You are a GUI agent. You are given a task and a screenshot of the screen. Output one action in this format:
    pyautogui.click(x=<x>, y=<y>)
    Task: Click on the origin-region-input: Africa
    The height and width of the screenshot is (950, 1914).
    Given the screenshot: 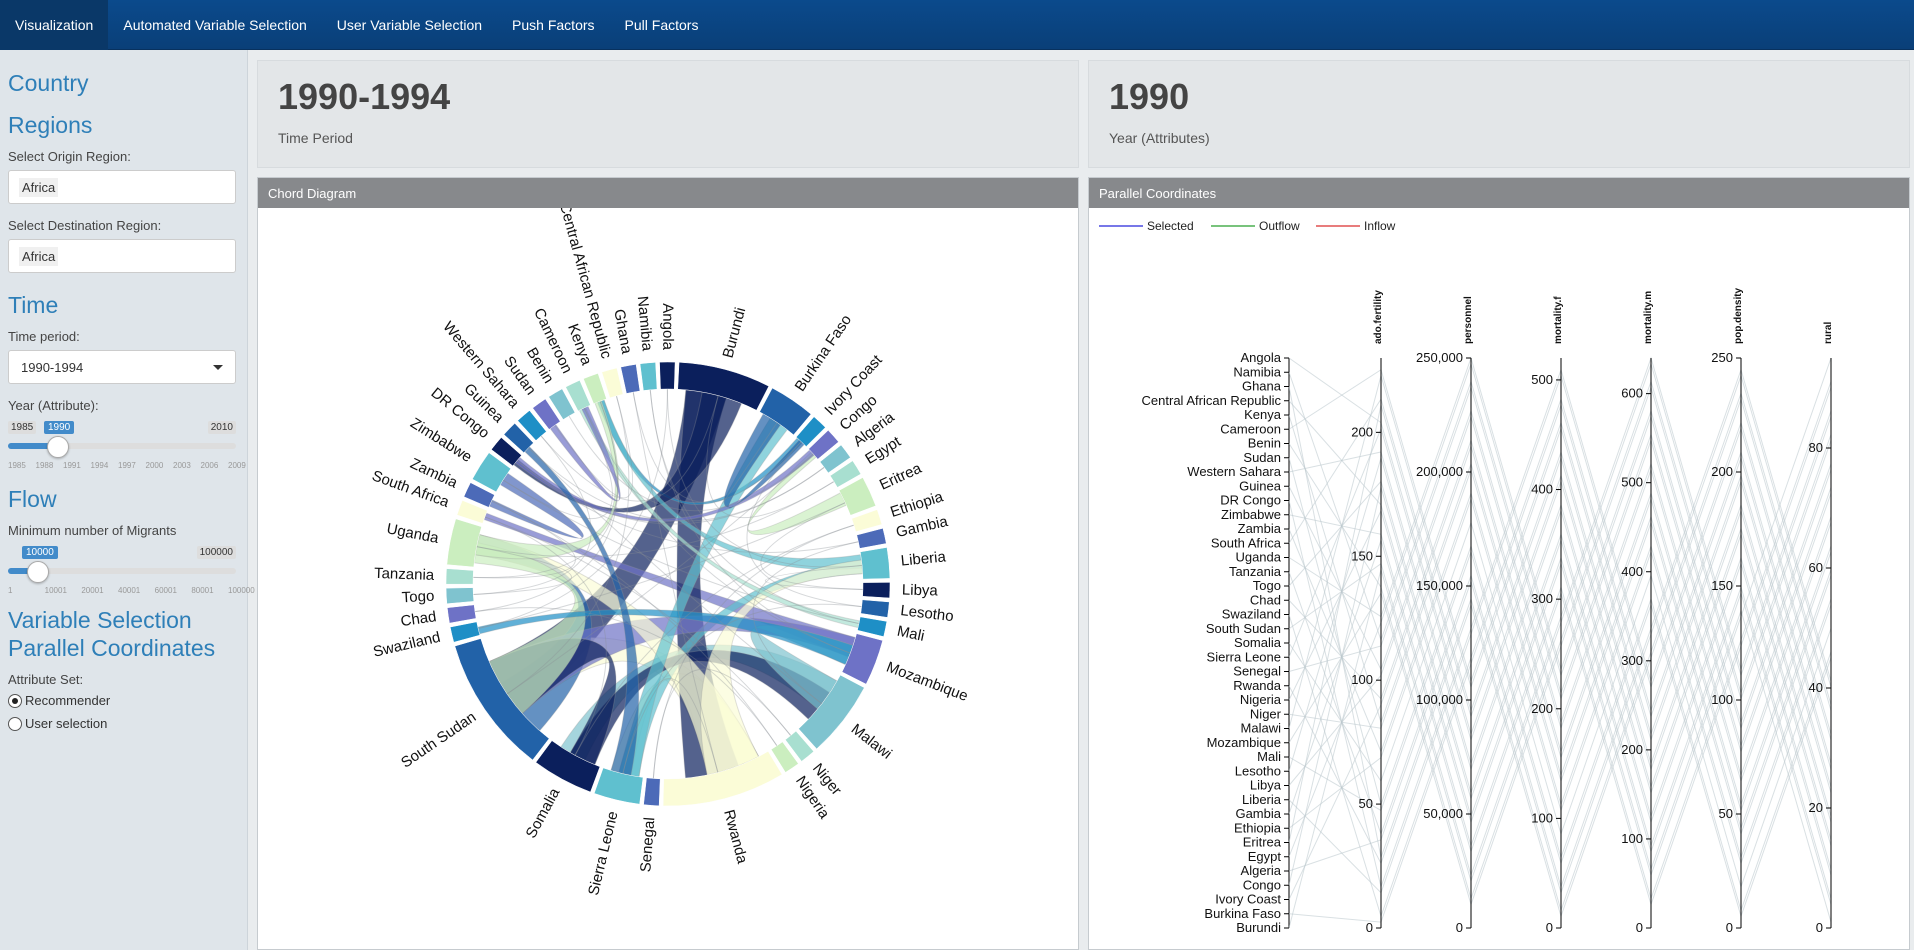 What is the action you would take?
    pyautogui.click(x=122, y=187)
    